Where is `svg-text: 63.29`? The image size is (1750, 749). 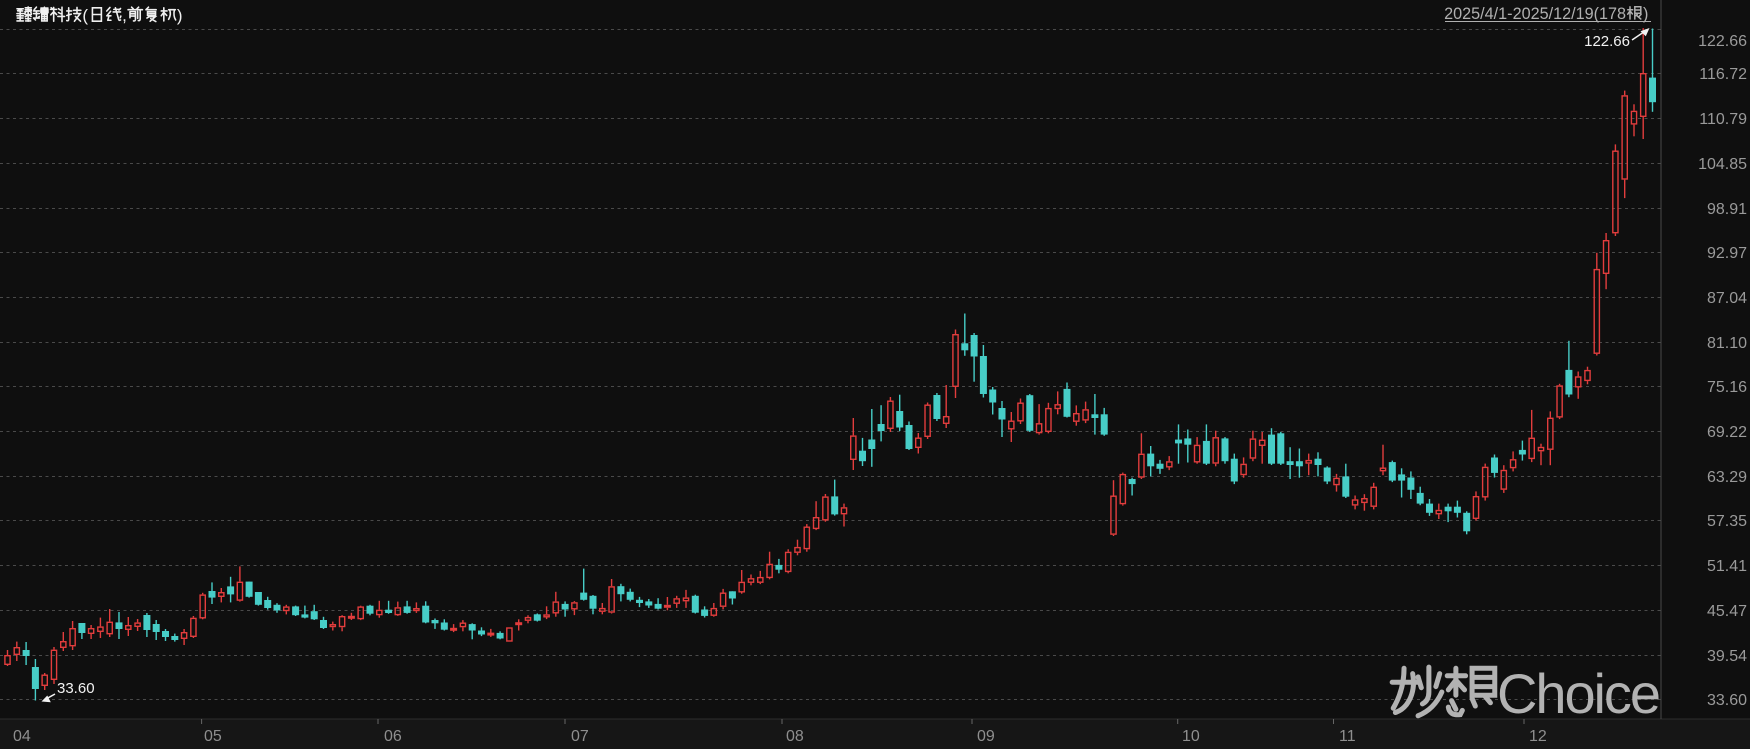 svg-text: 63.29 is located at coordinates (1727, 477).